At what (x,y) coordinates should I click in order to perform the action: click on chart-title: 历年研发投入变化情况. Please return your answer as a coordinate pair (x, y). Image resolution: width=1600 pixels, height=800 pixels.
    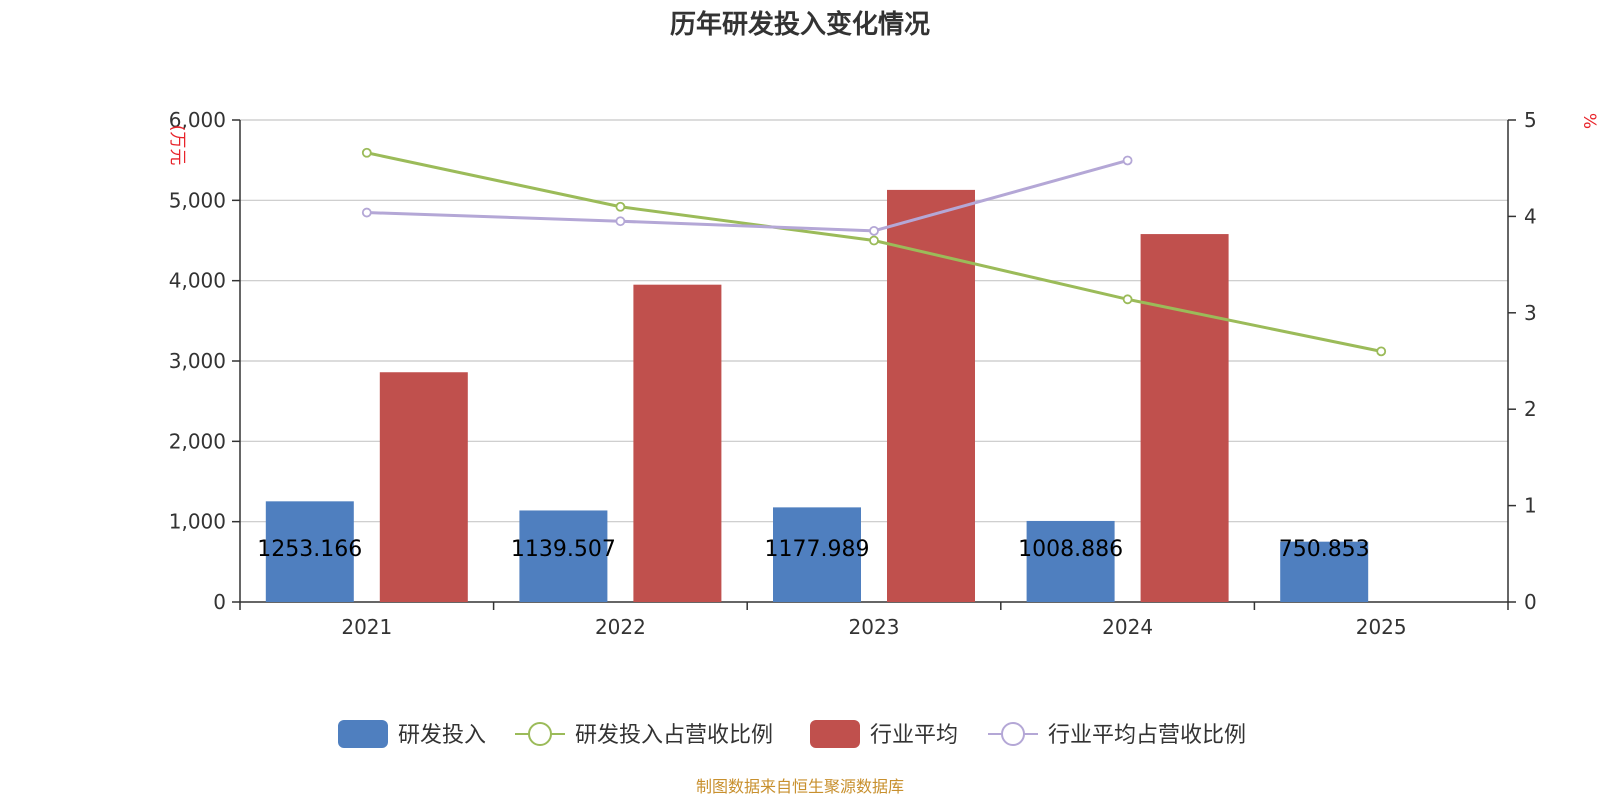
    Looking at the image, I should click on (800, 24).